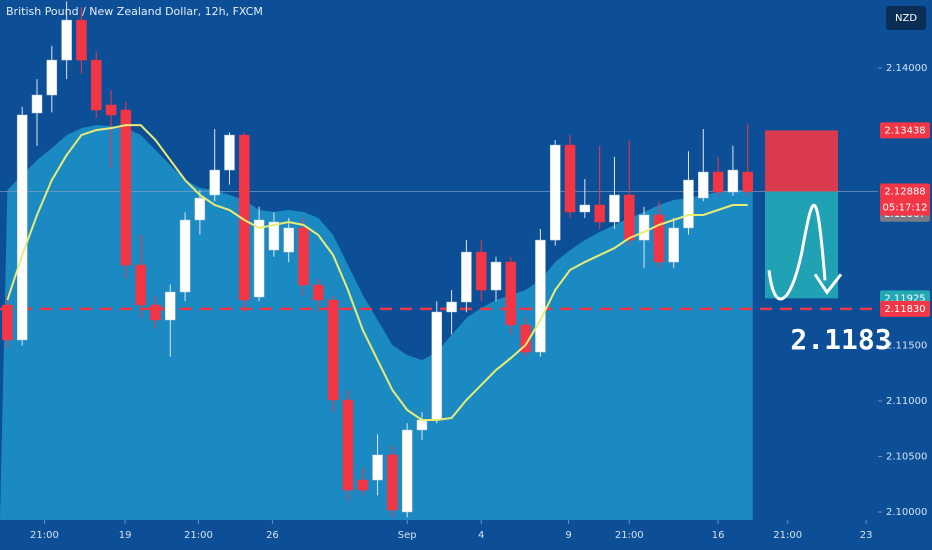 The width and height of the screenshot is (932, 550). What do you see at coordinates (125, 535) in the screenshot?
I see `x-tick-label: 19` at bounding box center [125, 535].